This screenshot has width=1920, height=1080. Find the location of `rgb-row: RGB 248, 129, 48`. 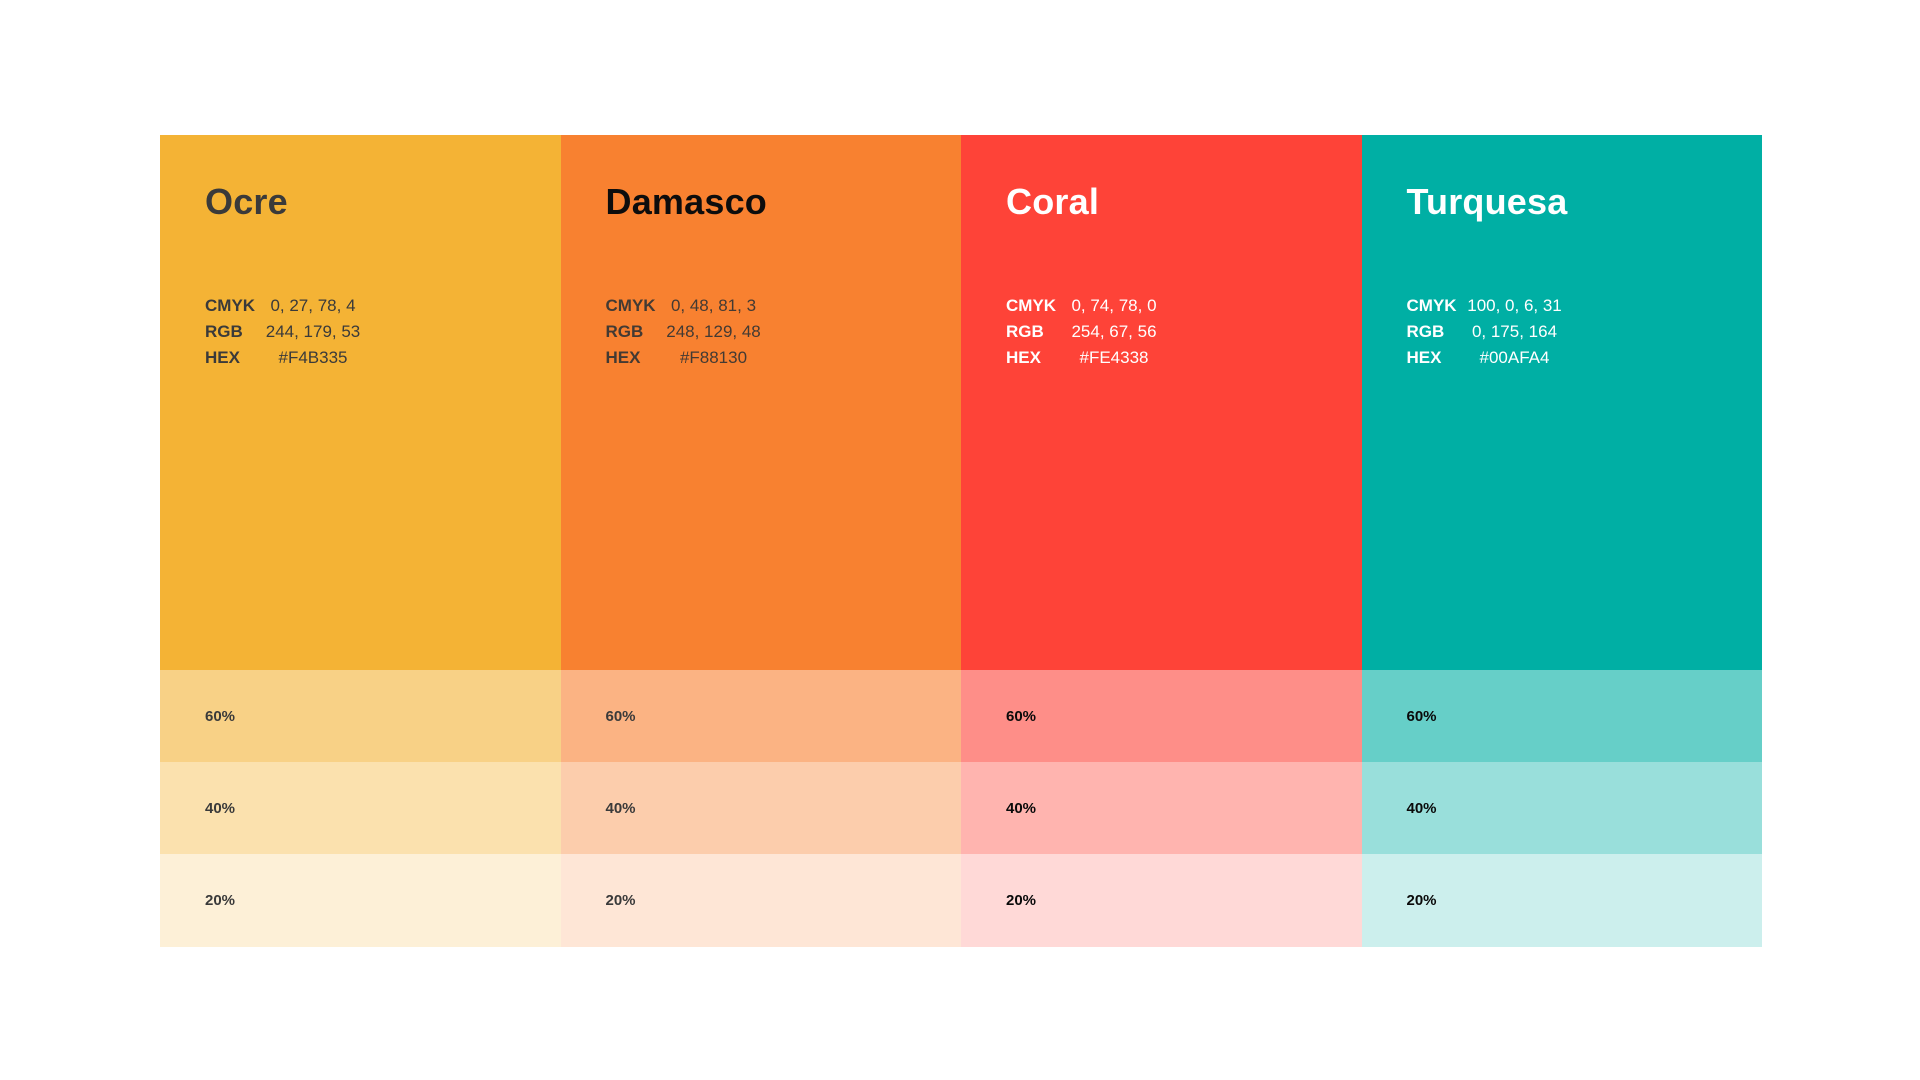

rgb-row: RGB 248, 129, 48 is located at coordinates (770, 332).